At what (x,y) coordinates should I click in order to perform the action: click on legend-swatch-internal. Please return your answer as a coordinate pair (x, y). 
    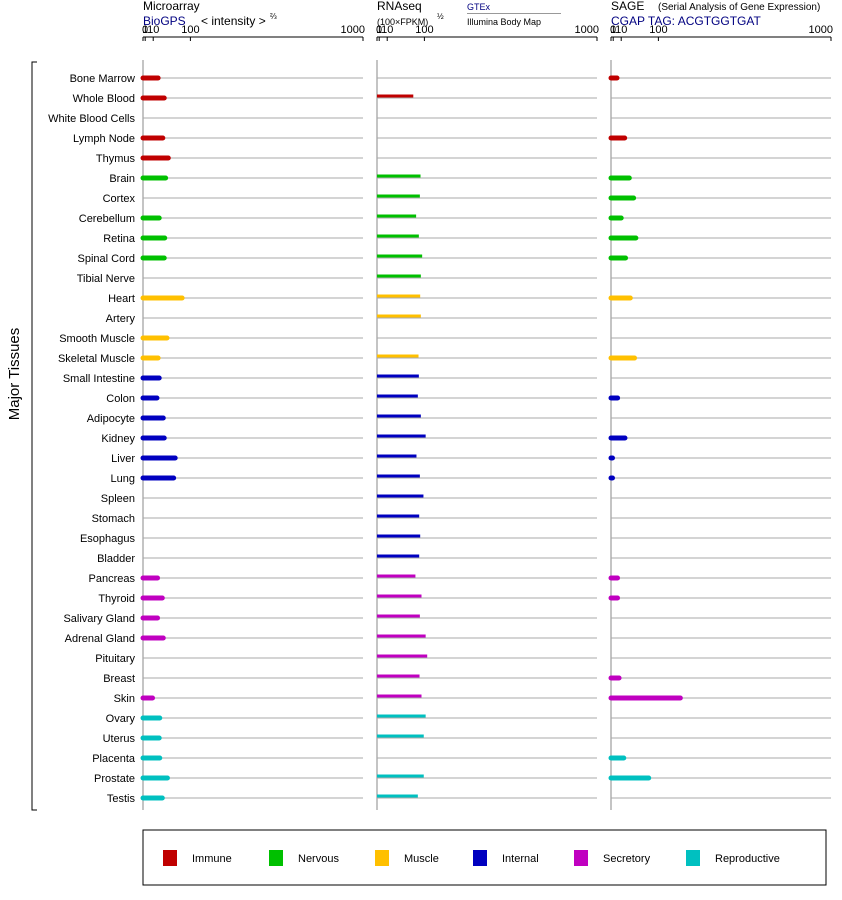
    Looking at the image, I should click on (480, 858).